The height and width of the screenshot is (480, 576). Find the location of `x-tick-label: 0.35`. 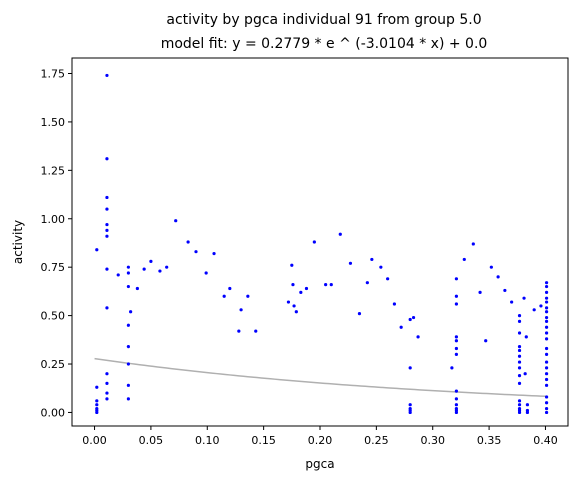

x-tick-label: 0.35 is located at coordinates (489, 440).